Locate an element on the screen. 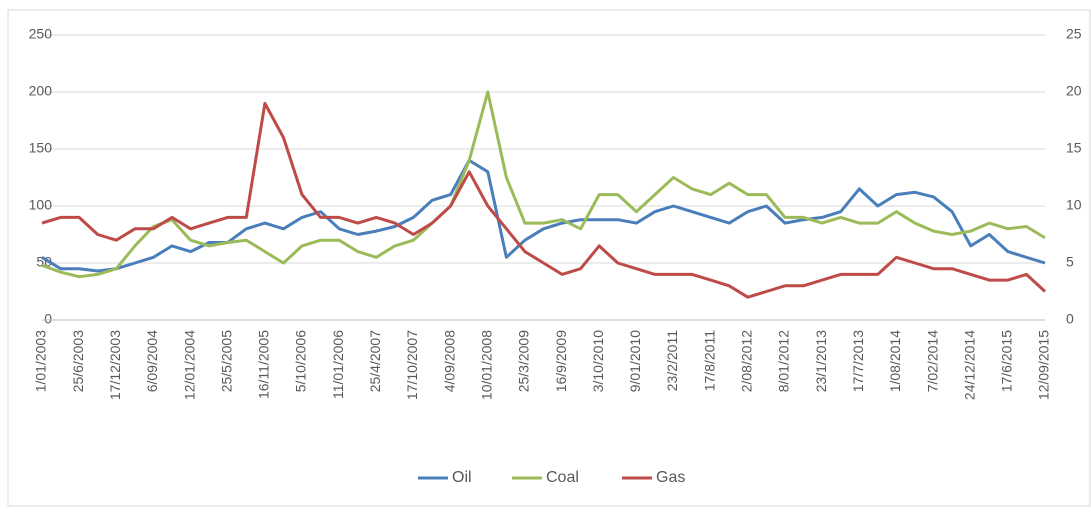  y2-tick-label: 20 is located at coordinates (1074, 91).